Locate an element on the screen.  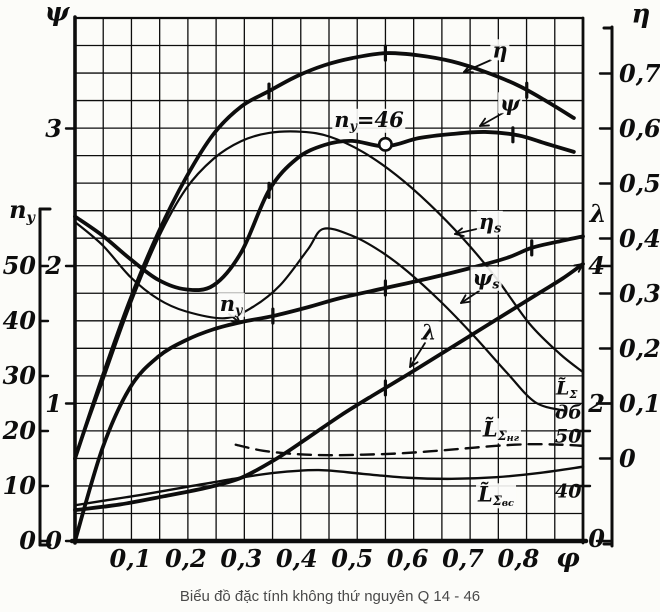
curve-l_vs is located at coordinates (329, 486).